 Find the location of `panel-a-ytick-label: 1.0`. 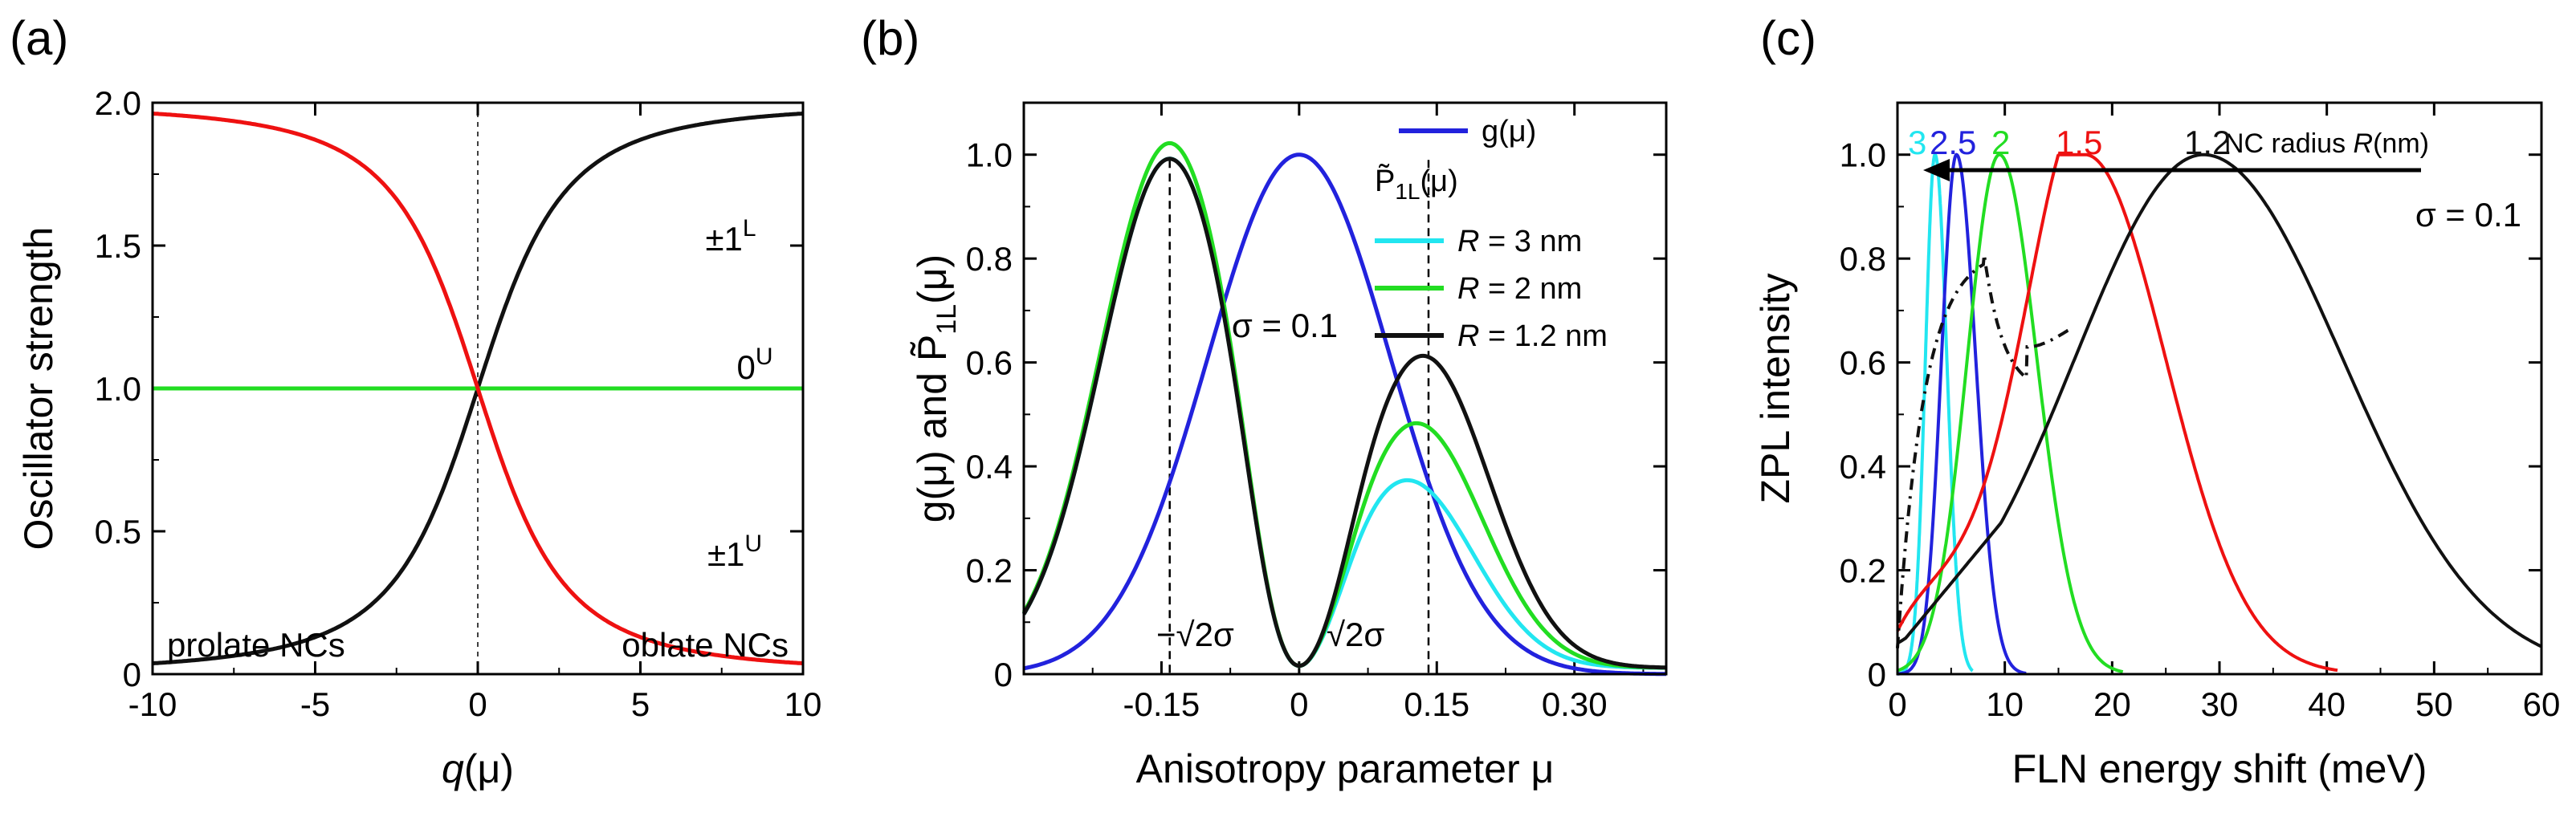

panel-a-ytick-label: 1.0 is located at coordinates (118, 389).